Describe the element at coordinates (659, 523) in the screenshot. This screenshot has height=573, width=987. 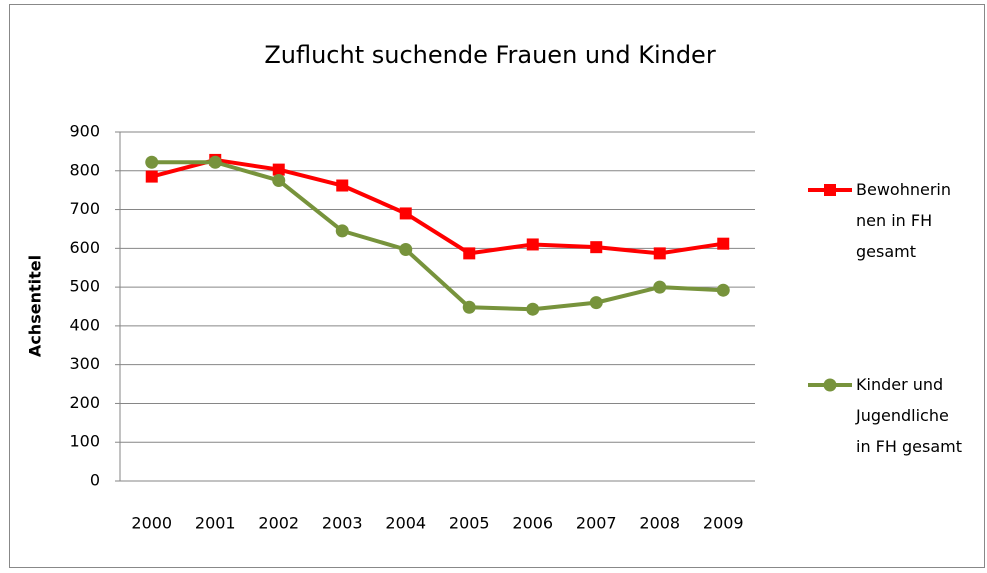
I see `x-tick-label: 2008` at that location.